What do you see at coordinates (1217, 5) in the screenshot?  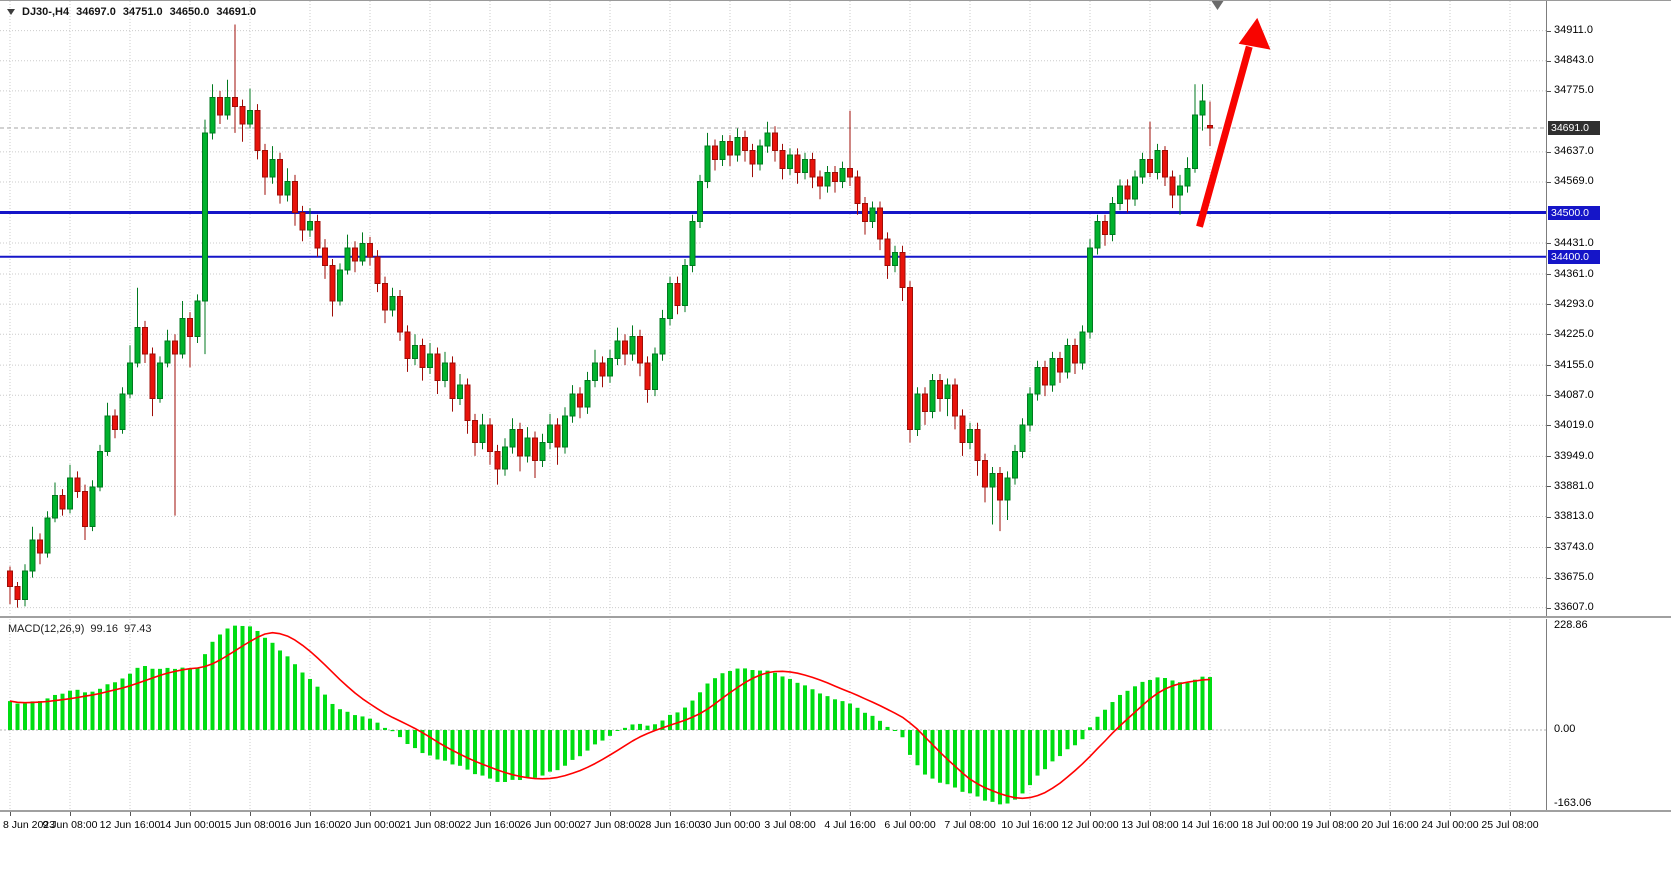 I see `chart-shift-marker` at bounding box center [1217, 5].